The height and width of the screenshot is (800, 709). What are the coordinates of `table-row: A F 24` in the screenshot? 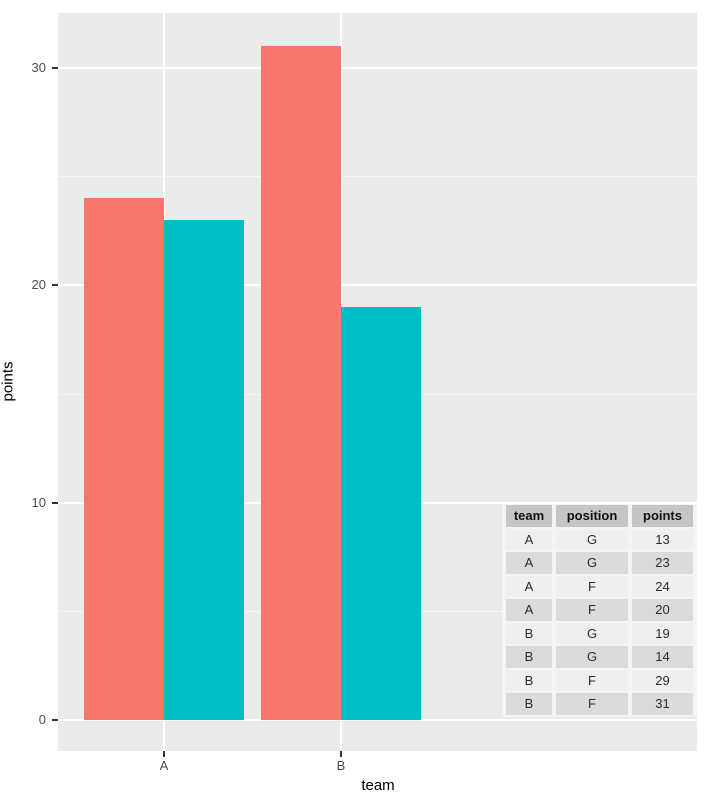 It's located at (599, 586).